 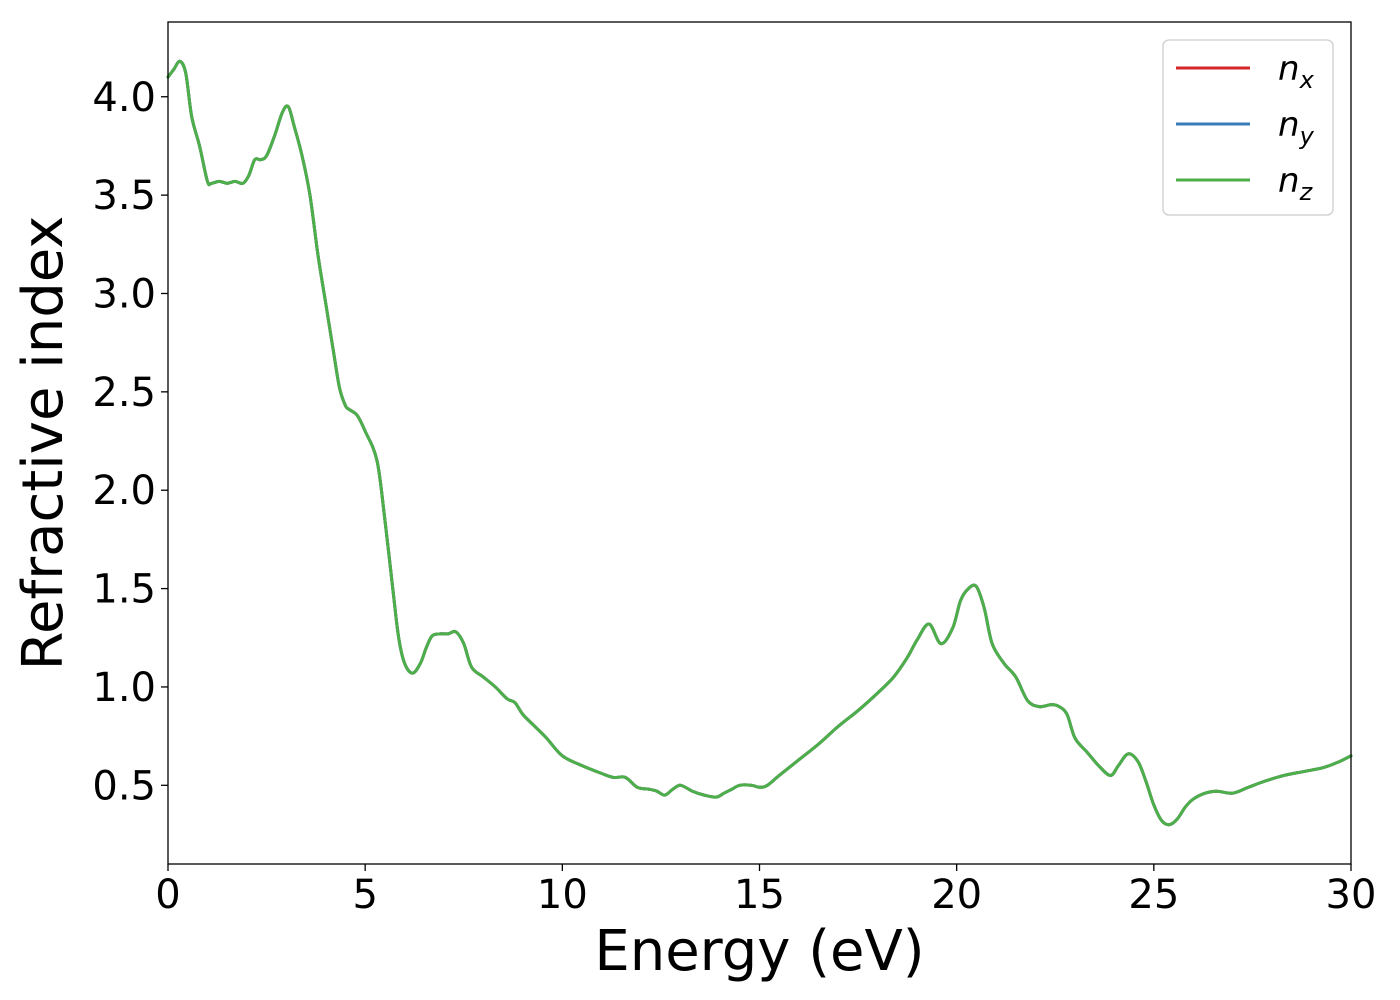 What do you see at coordinates (124, 294) in the screenshot?
I see `y-tick-label: 3.0` at bounding box center [124, 294].